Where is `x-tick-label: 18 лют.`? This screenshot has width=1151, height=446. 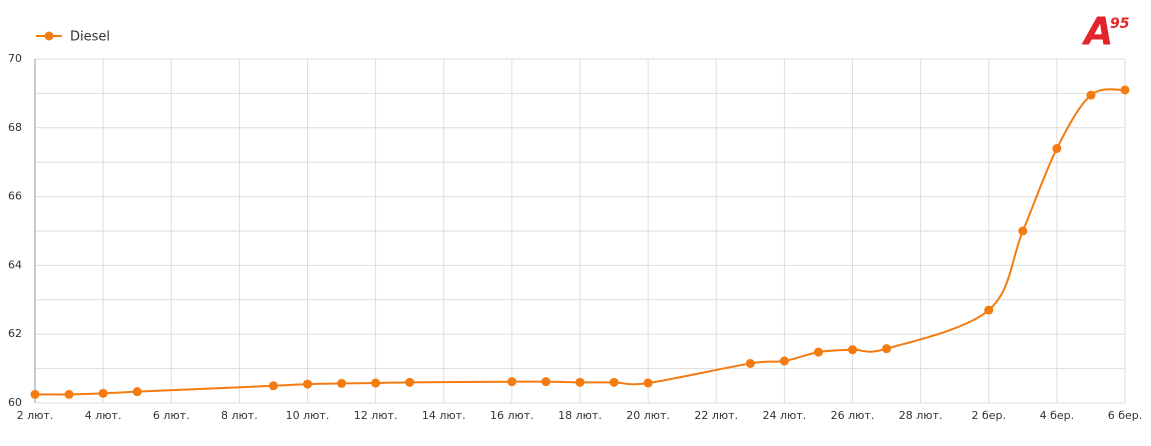 x-tick-label: 18 лют. is located at coordinates (580, 415).